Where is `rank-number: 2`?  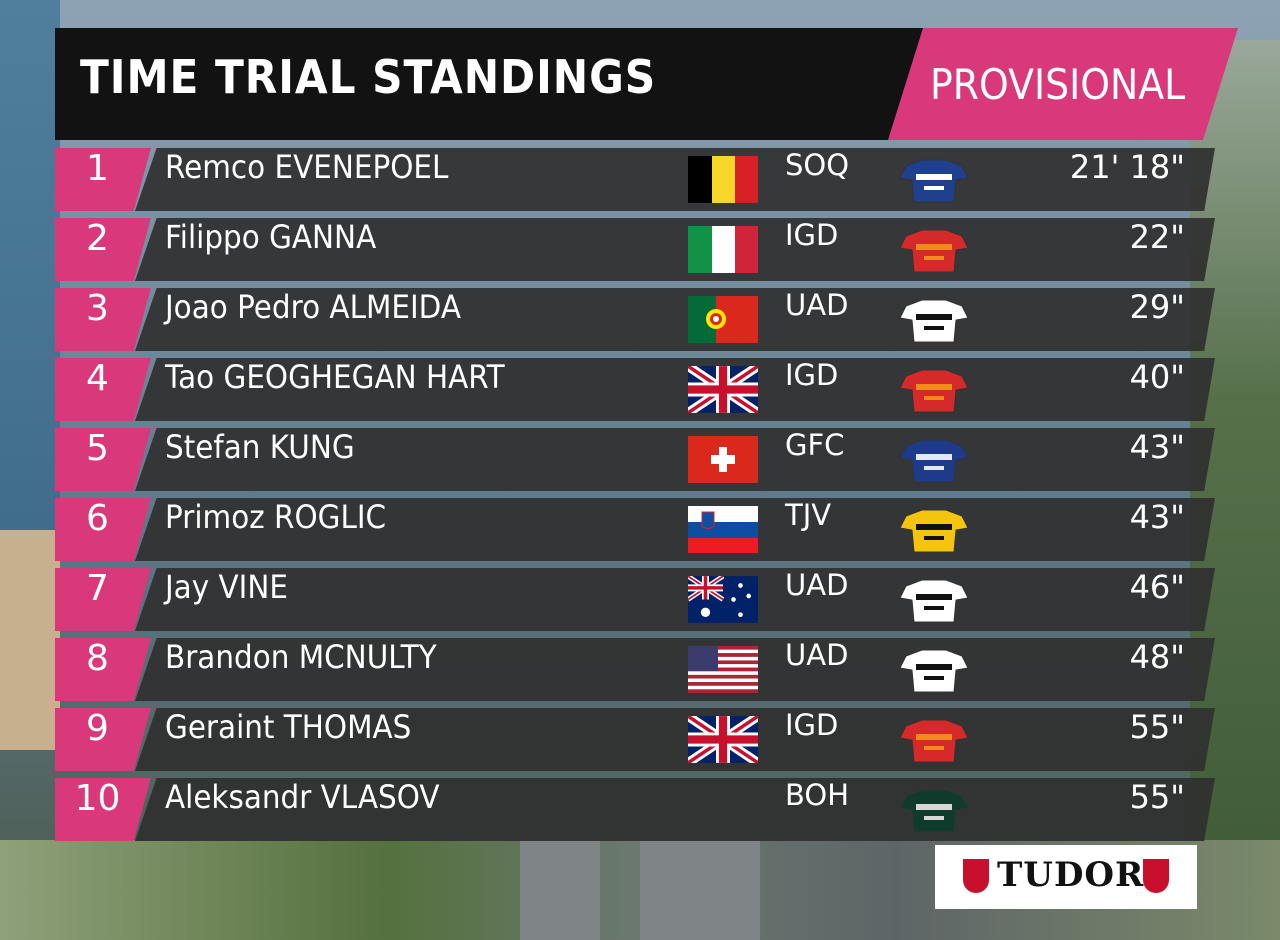
rank-number: 2 is located at coordinates (97, 238).